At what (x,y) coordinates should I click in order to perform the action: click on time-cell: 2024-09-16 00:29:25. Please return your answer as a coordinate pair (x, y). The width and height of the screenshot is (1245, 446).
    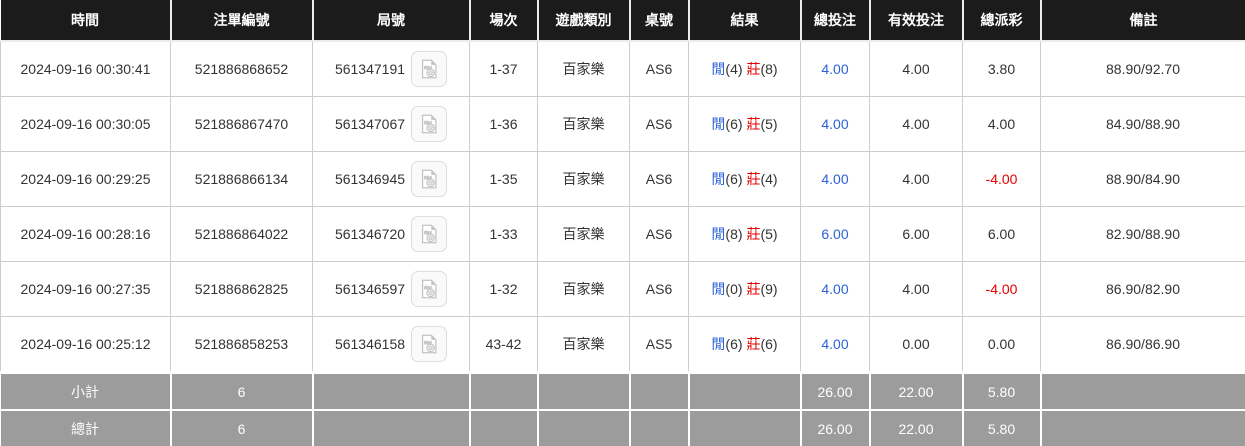
    Looking at the image, I should click on (86, 179).